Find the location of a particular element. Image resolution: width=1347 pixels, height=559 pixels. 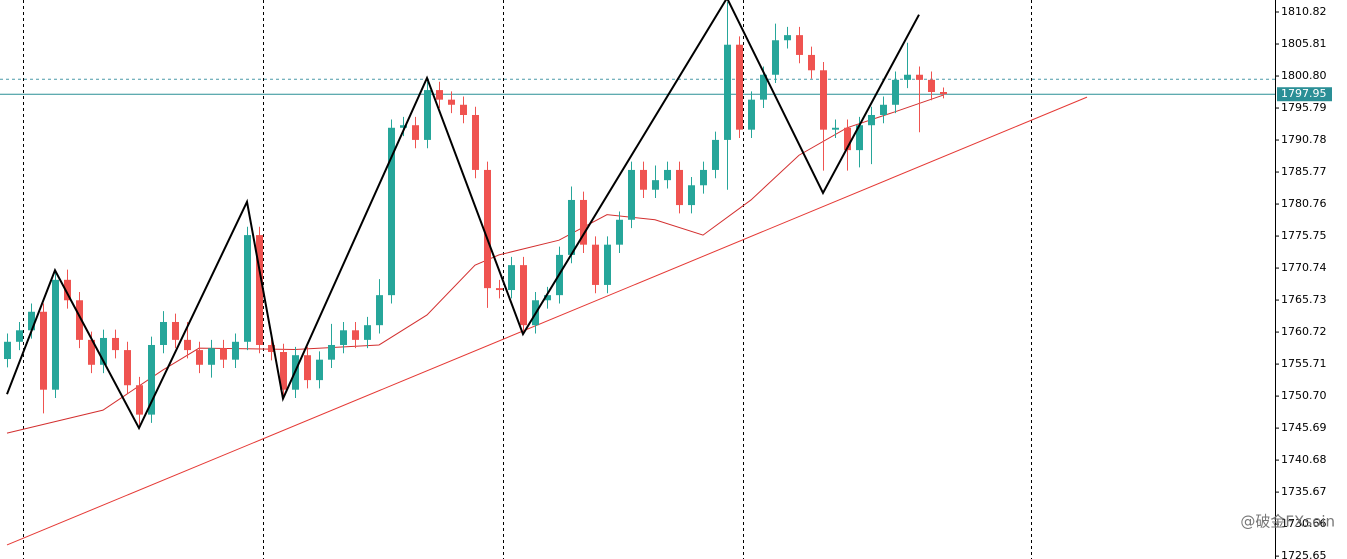

y-tick-label: 1735.67 is located at coordinates (1304, 491).